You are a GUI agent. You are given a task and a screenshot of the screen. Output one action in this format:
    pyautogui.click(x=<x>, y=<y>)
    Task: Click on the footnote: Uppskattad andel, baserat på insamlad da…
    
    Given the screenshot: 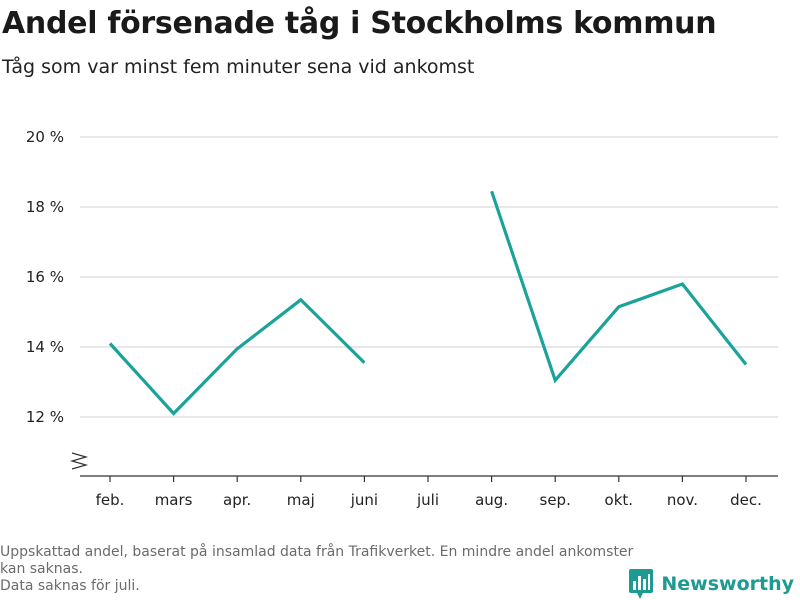 What is the action you would take?
    pyautogui.click(x=320, y=569)
    